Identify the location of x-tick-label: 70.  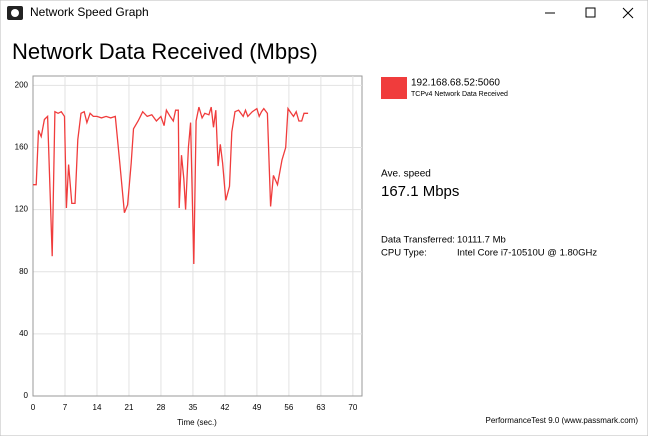
(352, 407).